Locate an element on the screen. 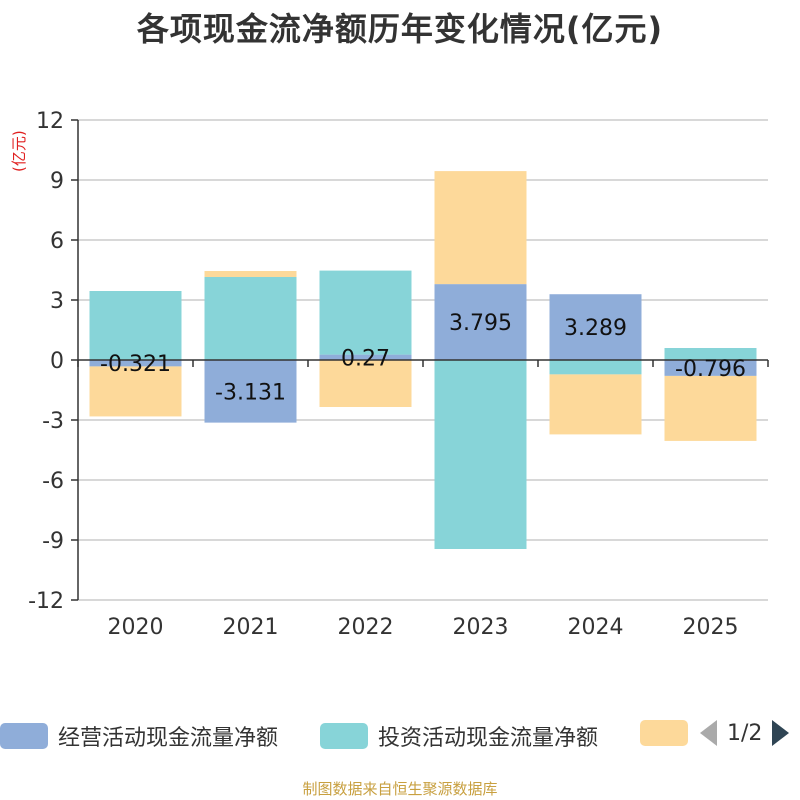 The width and height of the screenshot is (800, 800). y-tick-label: -3 is located at coordinates (53, 421).